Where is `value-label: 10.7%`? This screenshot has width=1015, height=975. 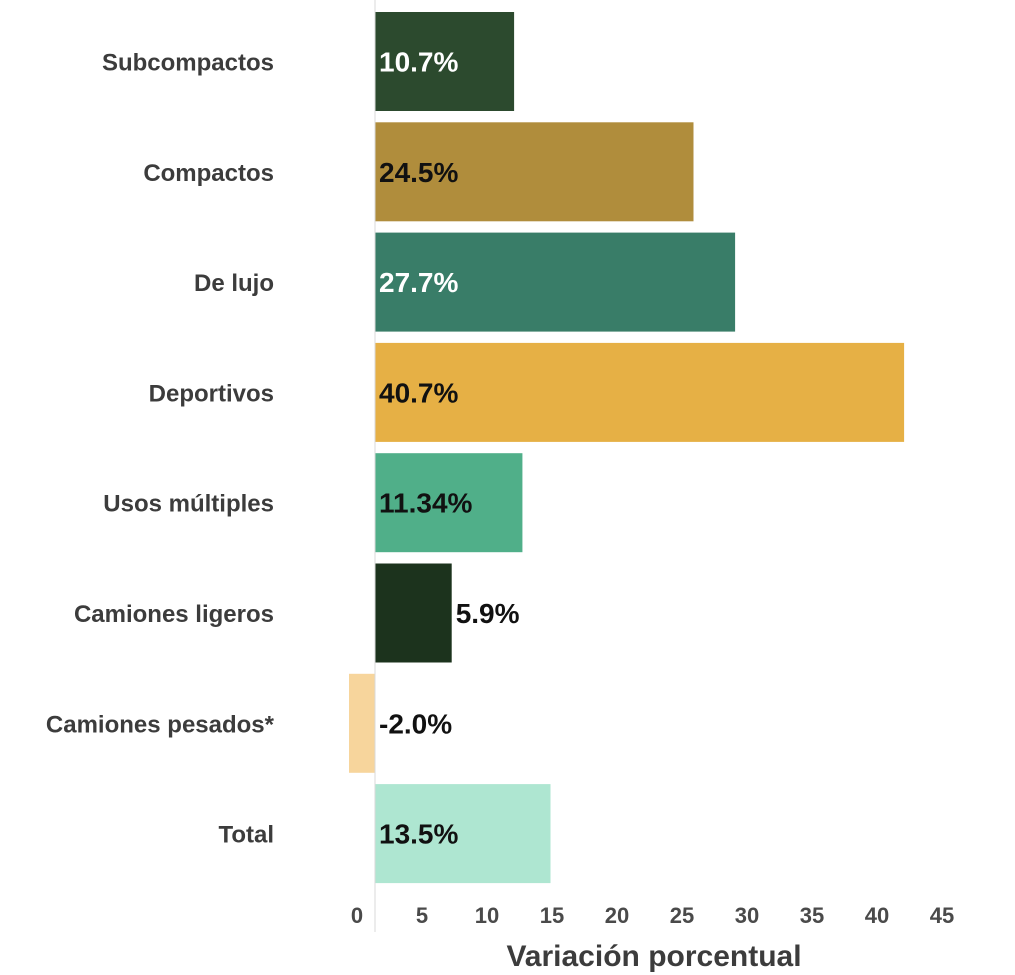
value-label: 10.7% is located at coordinates (418, 62).